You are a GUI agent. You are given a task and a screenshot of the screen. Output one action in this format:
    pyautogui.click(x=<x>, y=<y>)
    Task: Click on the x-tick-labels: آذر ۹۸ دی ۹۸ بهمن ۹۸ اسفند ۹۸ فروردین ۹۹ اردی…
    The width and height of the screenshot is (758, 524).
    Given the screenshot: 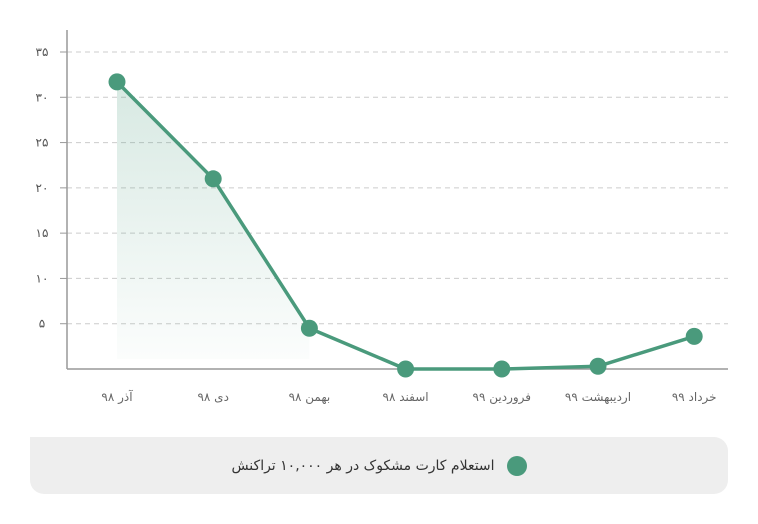 What is the action you would take?
    pyautogui.click(x=408, y=397)
    